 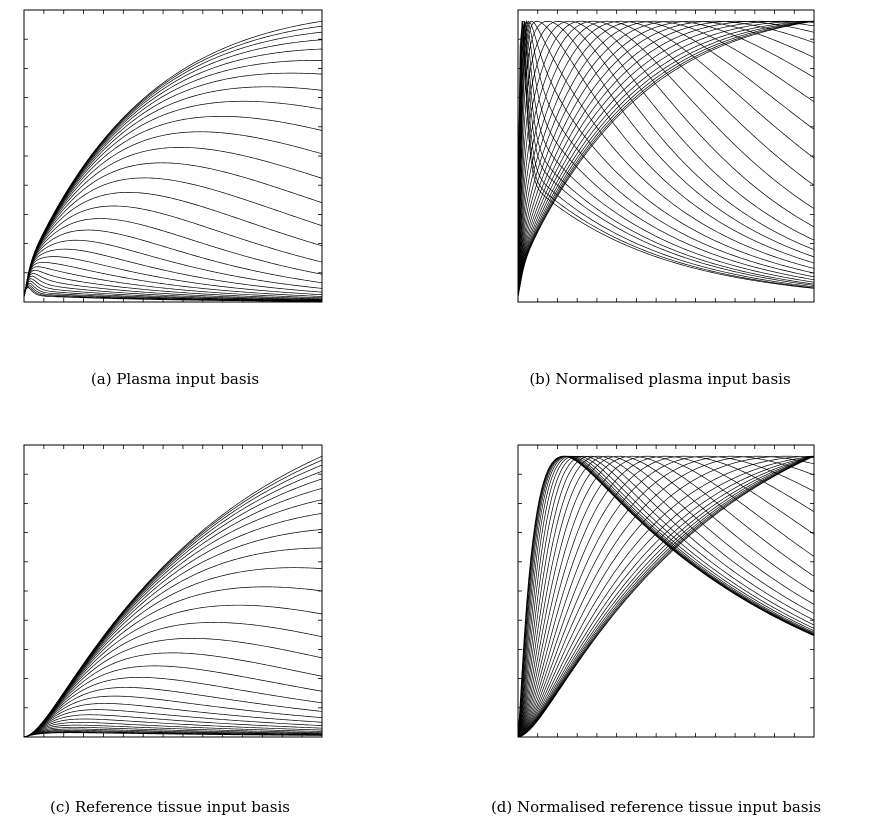 I want to click on chart-reference-tissue-input-basis, so click(x=173, y=591).